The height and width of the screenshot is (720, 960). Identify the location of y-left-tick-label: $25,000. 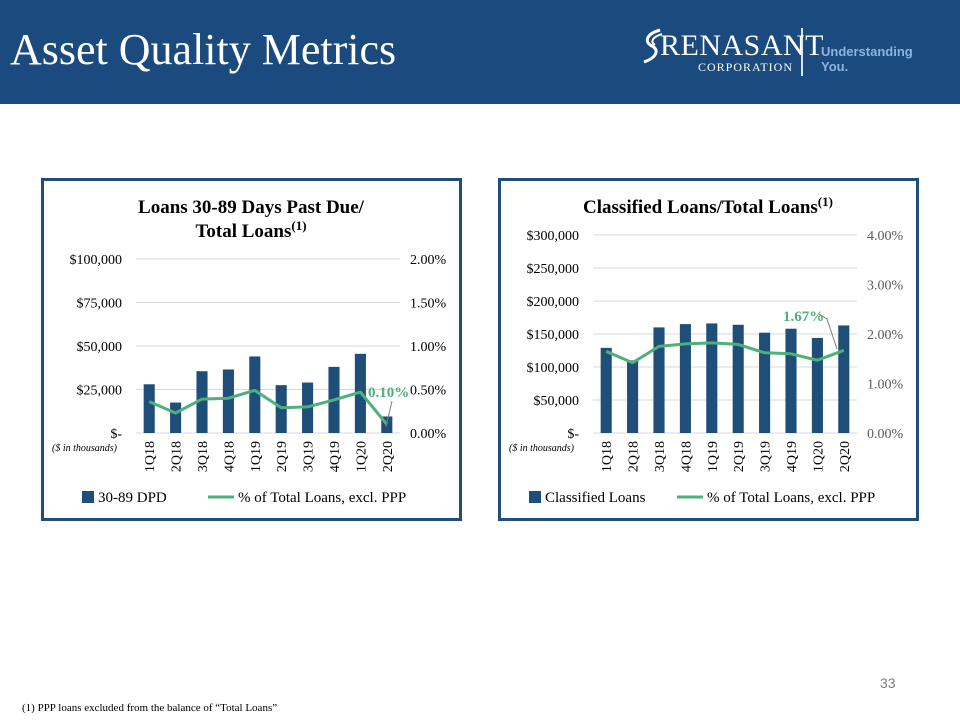
(100, 391).